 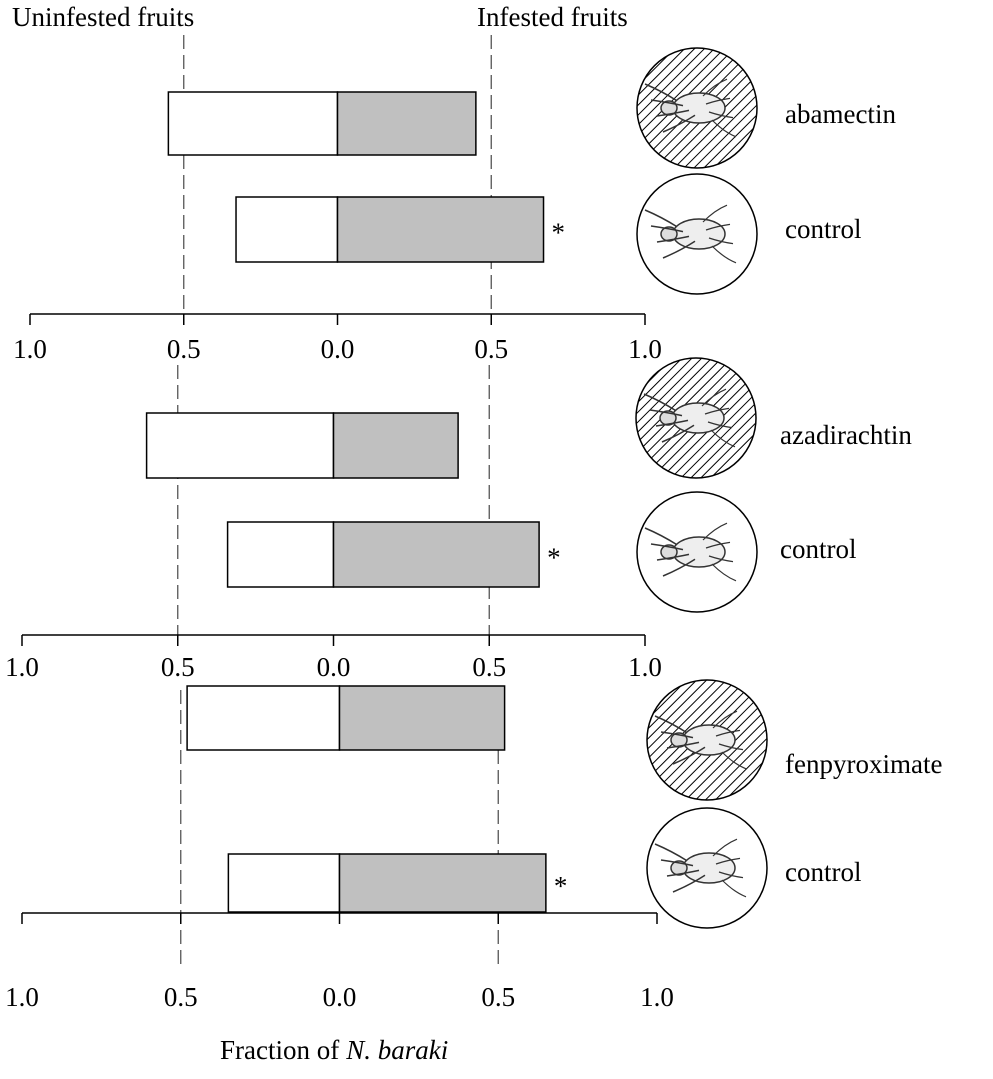 I want to click on category-label: fenpyroximate, so click(x=863, y=764).